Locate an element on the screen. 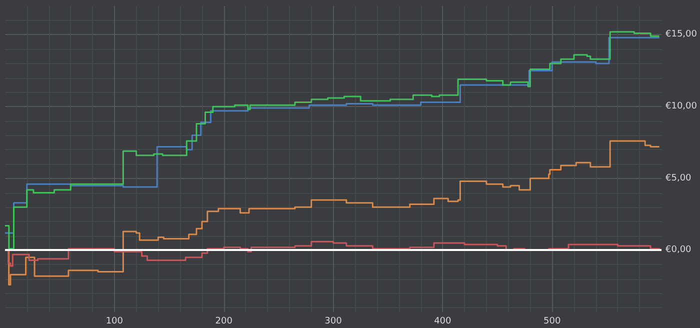 Image resolution: width=700 pixels, height=328 pixels. x-tick-label: 100 is located at coordinates (115, 321).